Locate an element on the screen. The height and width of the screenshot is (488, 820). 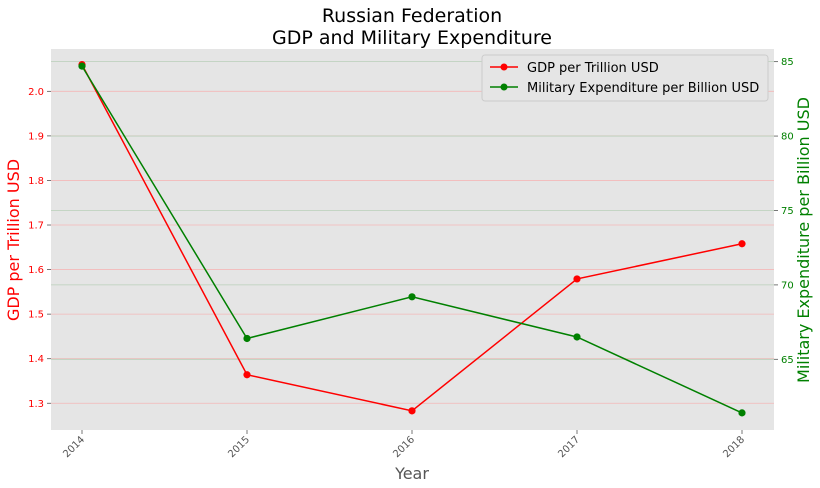
x-tick-label: 2018 is located at coordinates (734, 447).